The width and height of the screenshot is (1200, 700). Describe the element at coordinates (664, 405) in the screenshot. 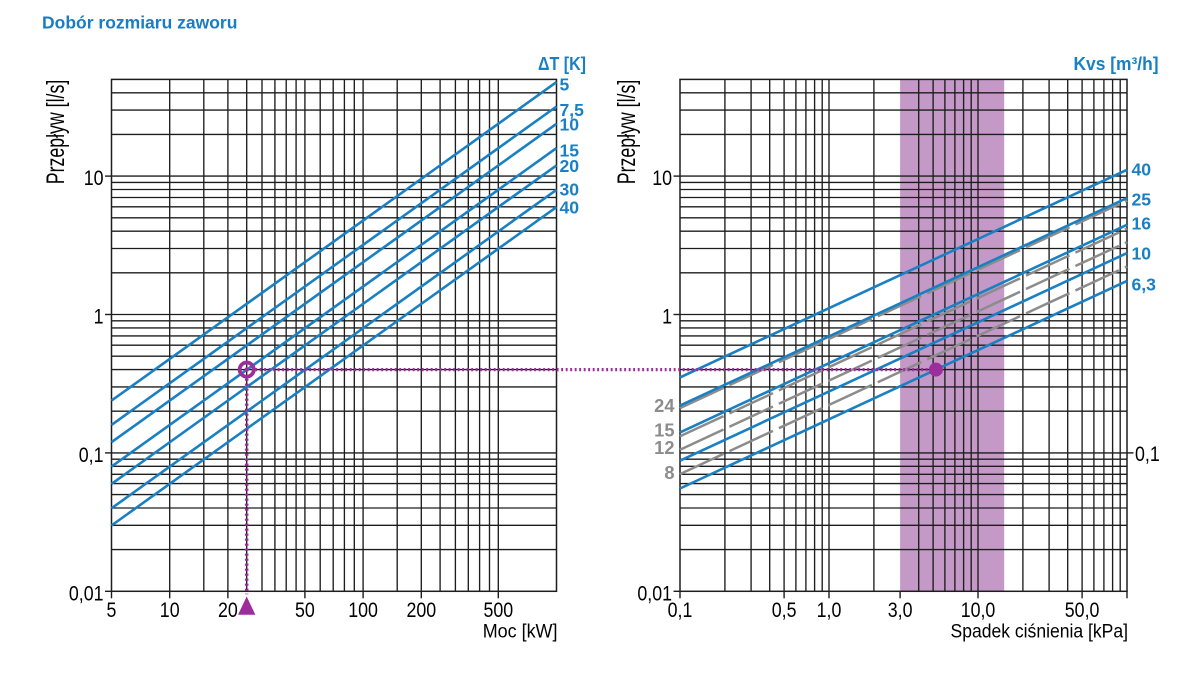

I see `svg-text: 24` at that location.